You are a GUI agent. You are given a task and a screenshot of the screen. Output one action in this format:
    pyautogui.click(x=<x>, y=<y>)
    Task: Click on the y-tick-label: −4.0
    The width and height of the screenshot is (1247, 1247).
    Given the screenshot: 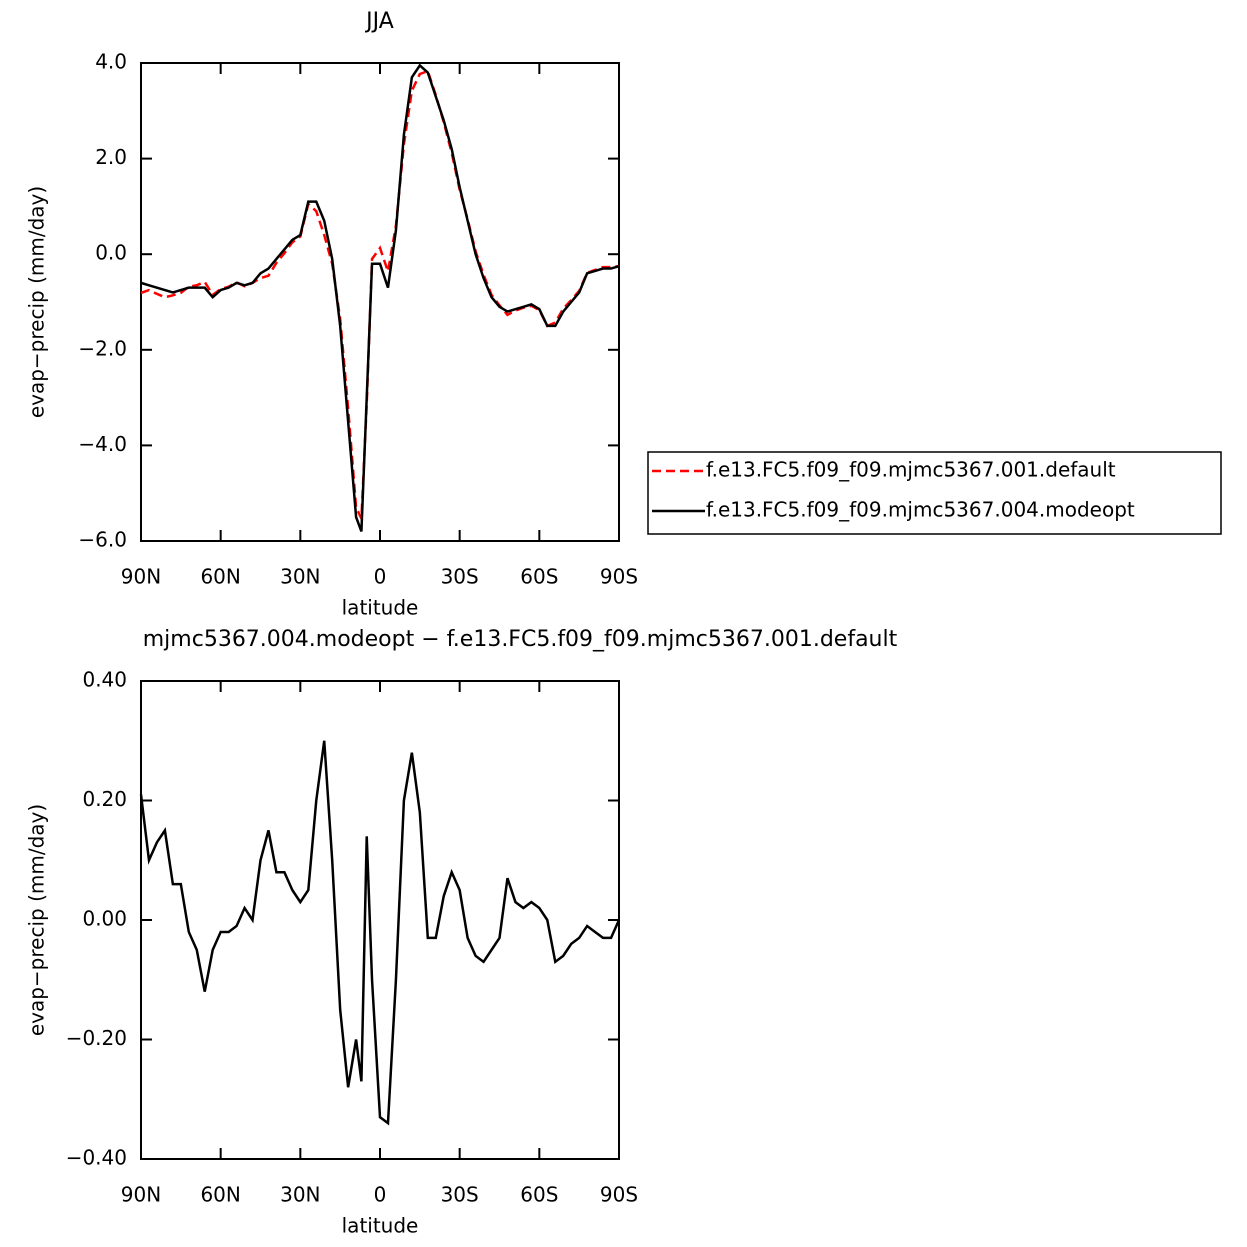 What is the action you would take?
    pyautogui.click(x=102, y=444)
    